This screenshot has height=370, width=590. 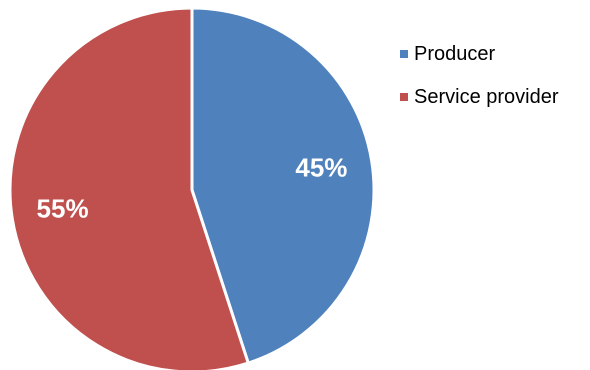 I want to click on legend-label-service-provider: Service provider, so click(x=486, y=96).